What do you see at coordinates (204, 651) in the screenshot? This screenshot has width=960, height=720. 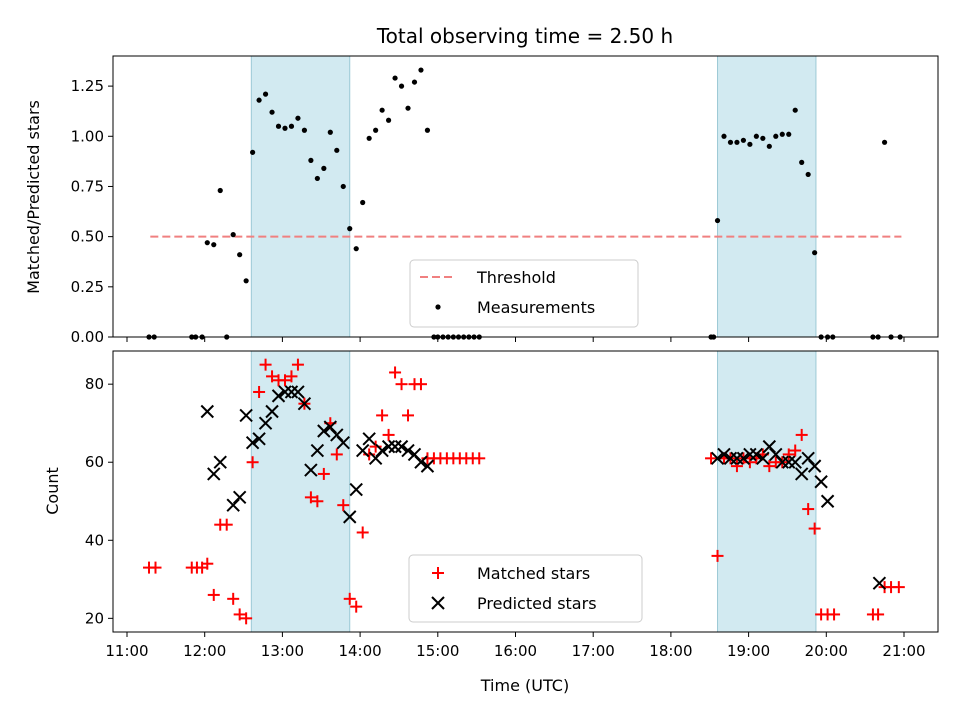 I see `x-tick-label: 12:00` at bounding box center [204, 651].